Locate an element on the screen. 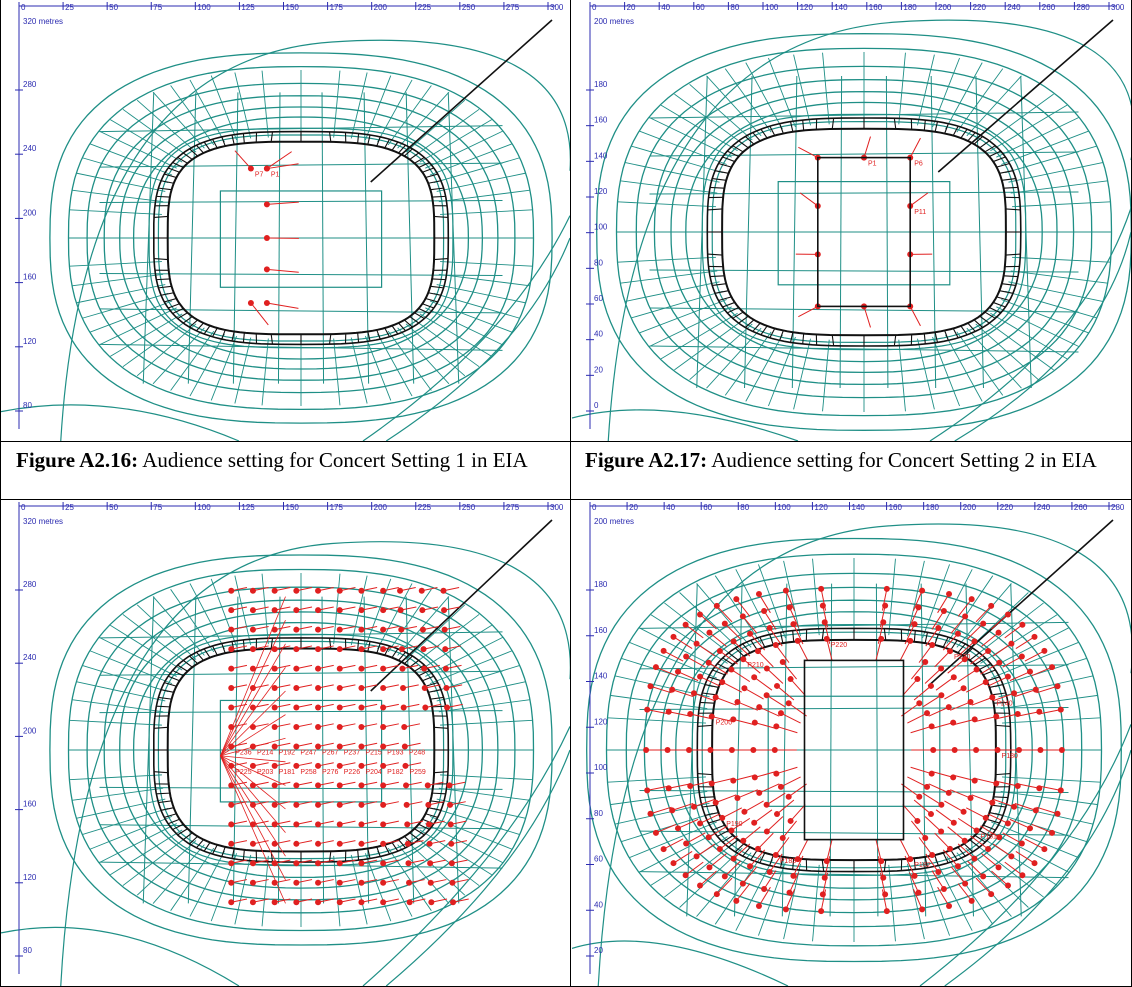 This screenshot has width=1132, height=987. ruler-label-y: 80 is located at coordinates (27, 405).